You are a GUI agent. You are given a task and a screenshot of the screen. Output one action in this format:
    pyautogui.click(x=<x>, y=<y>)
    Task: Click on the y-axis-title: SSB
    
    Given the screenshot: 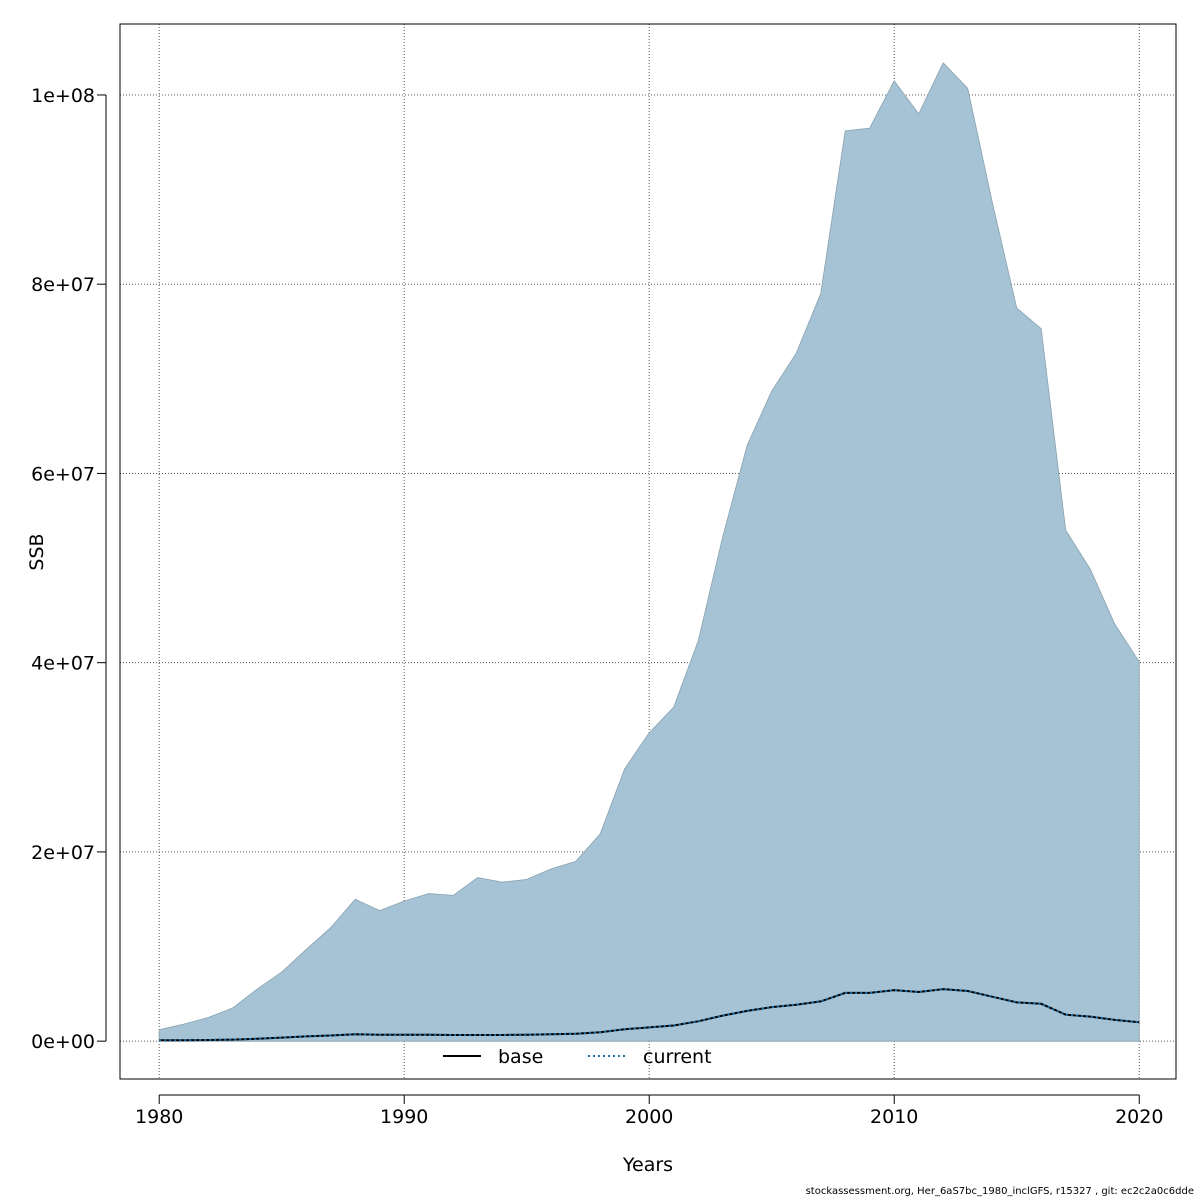 What is the action you would take?
    pyautogui.click(x=37, y=551)
    